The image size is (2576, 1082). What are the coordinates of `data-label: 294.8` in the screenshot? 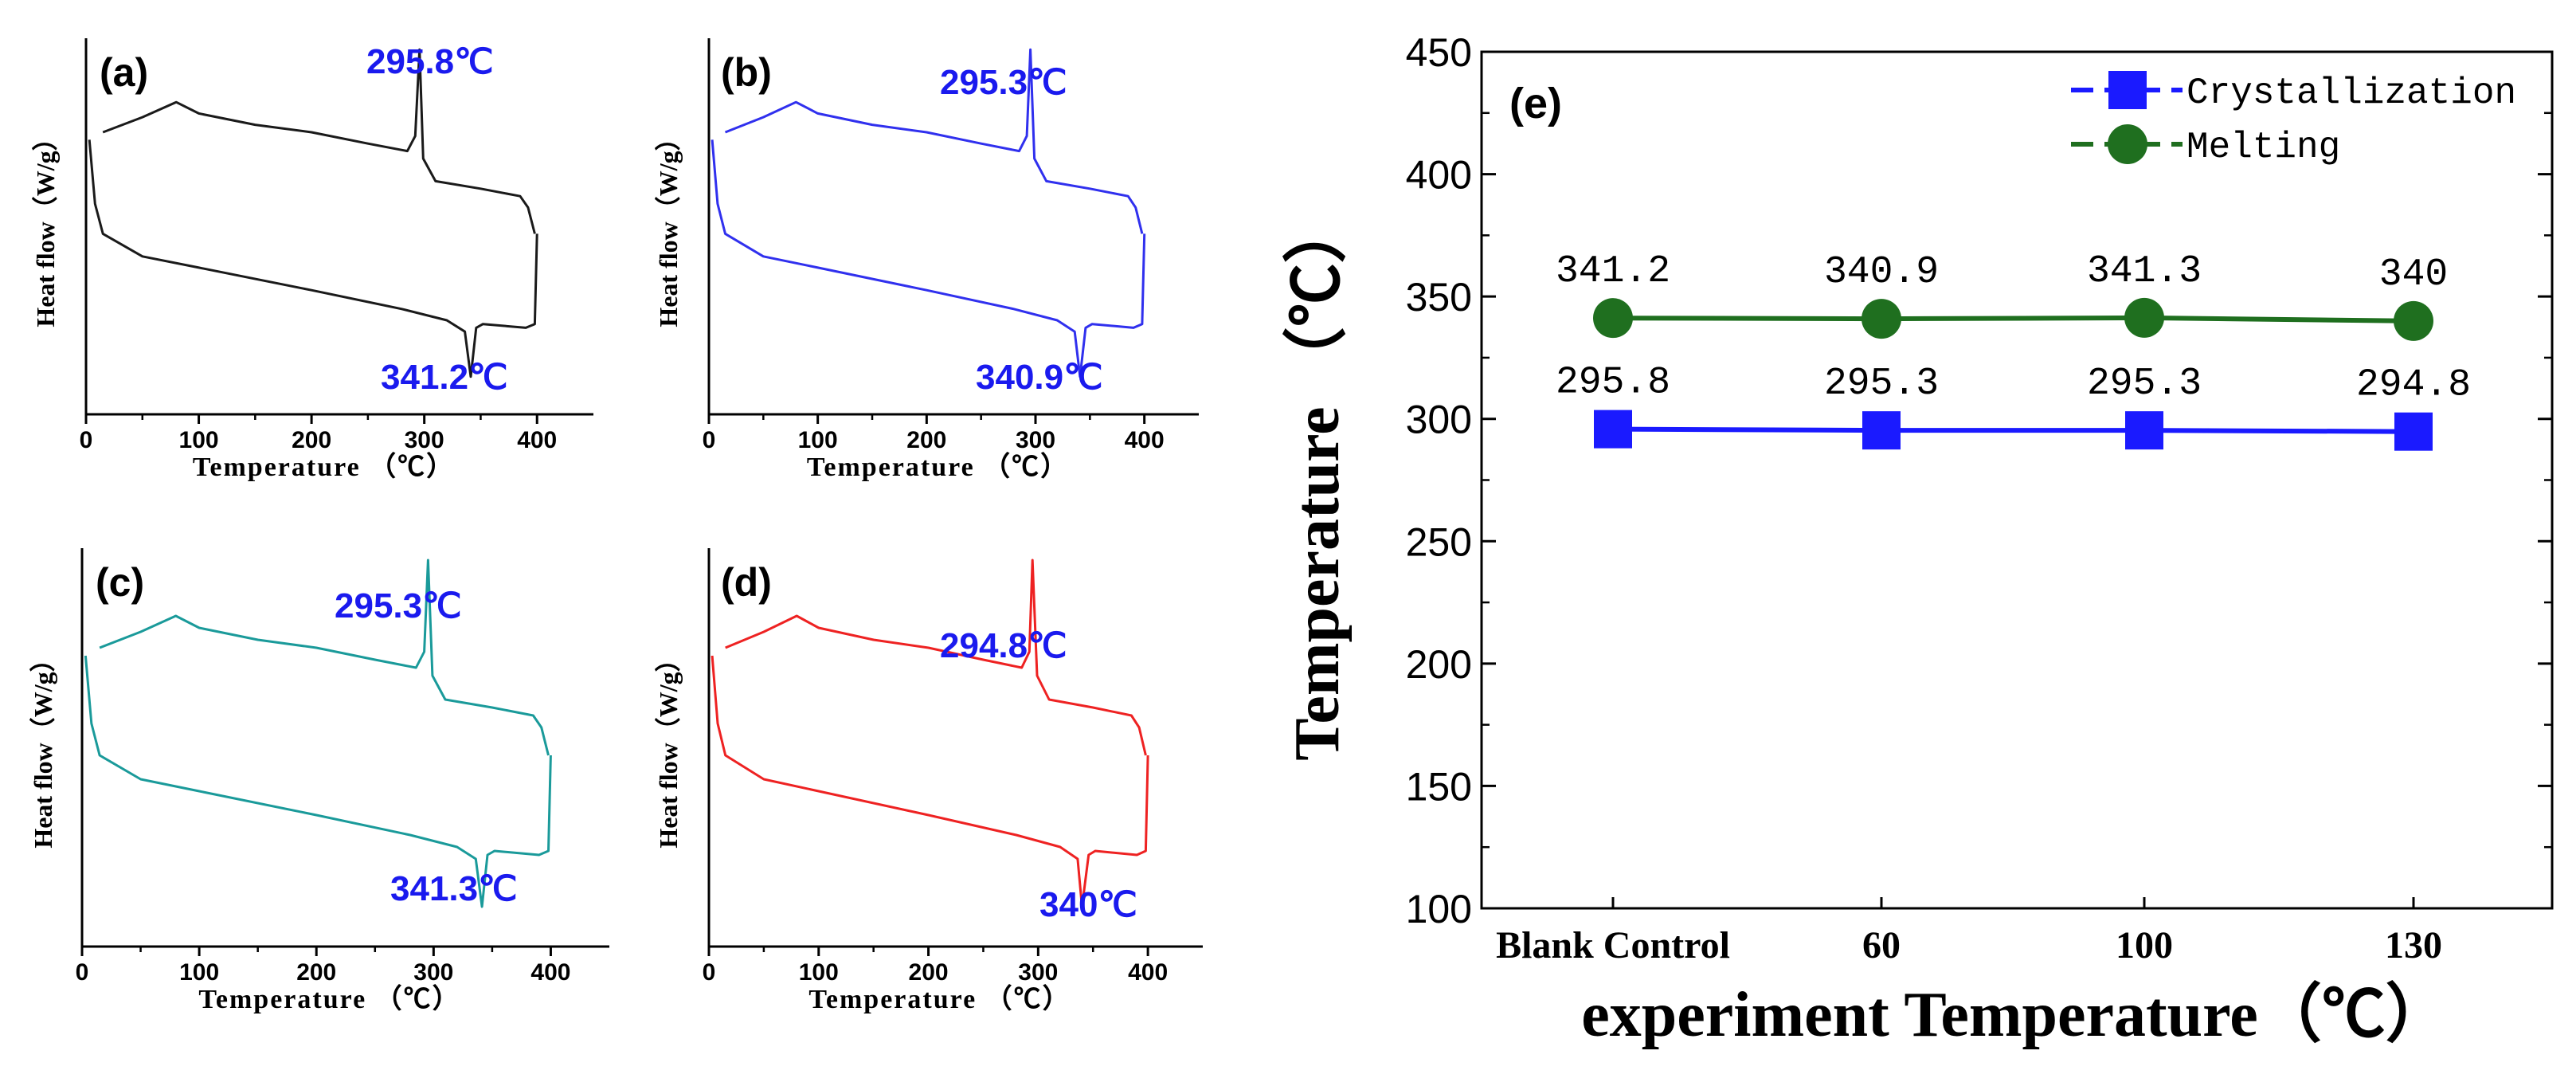 It's located at (2413, 385).